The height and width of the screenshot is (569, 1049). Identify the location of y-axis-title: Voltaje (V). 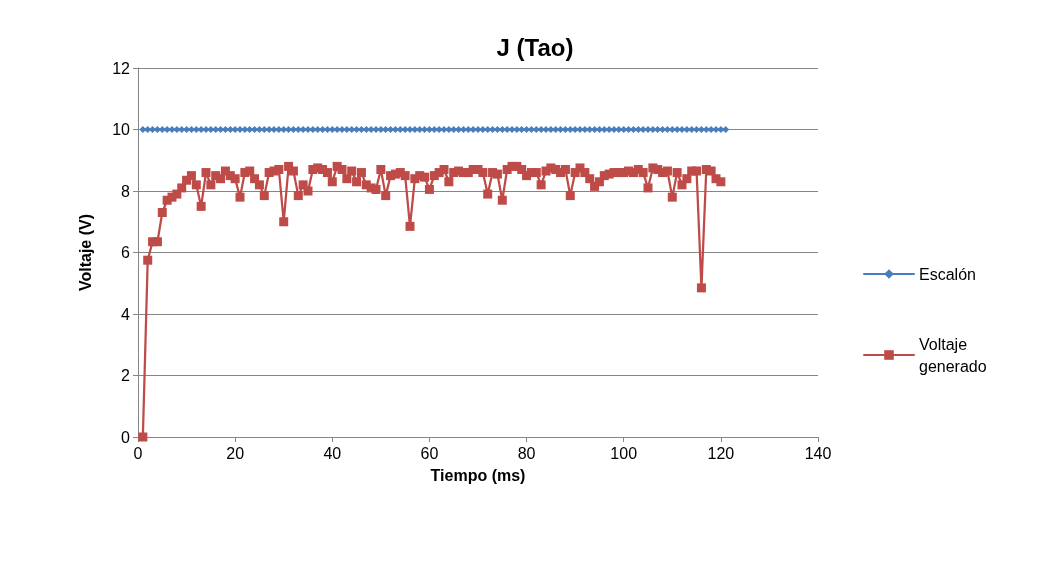
(85, 252).